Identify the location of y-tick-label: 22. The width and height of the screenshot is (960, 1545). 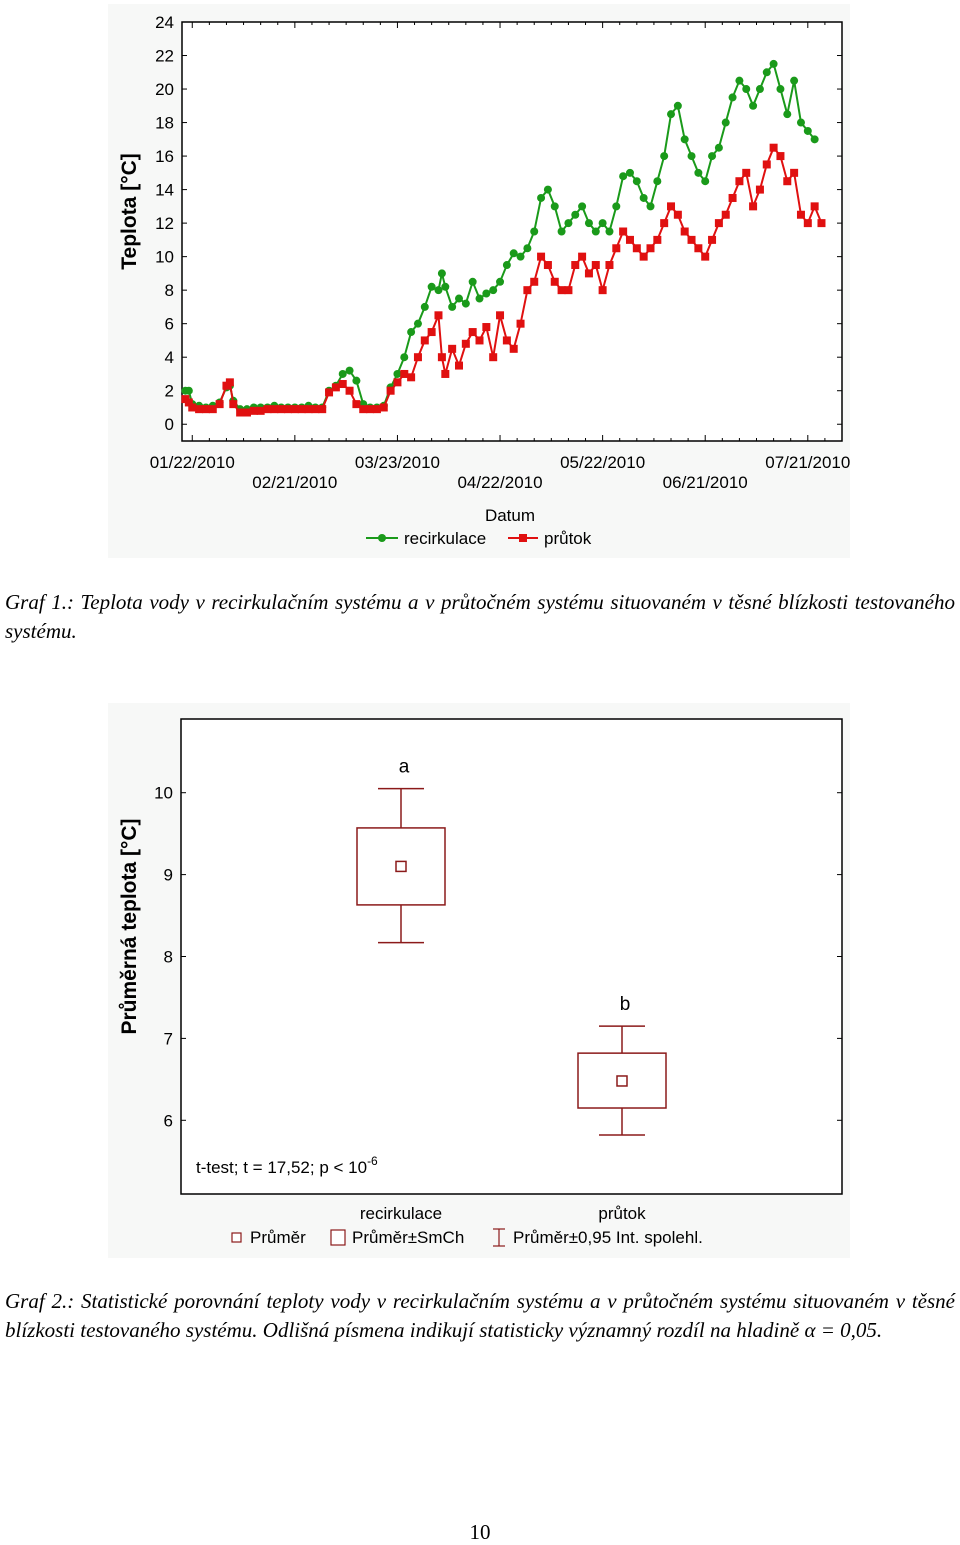
(164, 56).